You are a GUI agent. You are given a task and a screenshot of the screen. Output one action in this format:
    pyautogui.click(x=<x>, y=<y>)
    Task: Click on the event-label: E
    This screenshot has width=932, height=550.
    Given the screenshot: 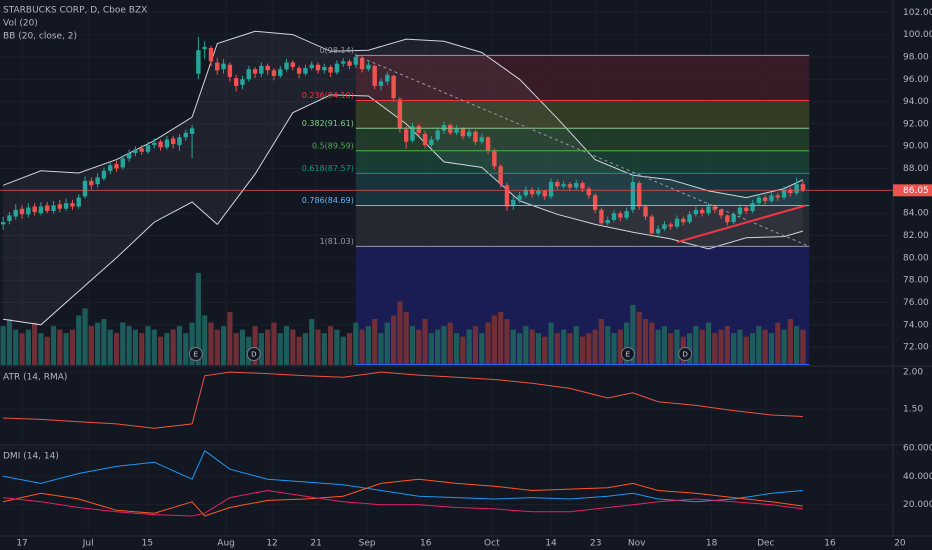 What is the action you would take?
    pyautogui.click(x=196, y=355)
    